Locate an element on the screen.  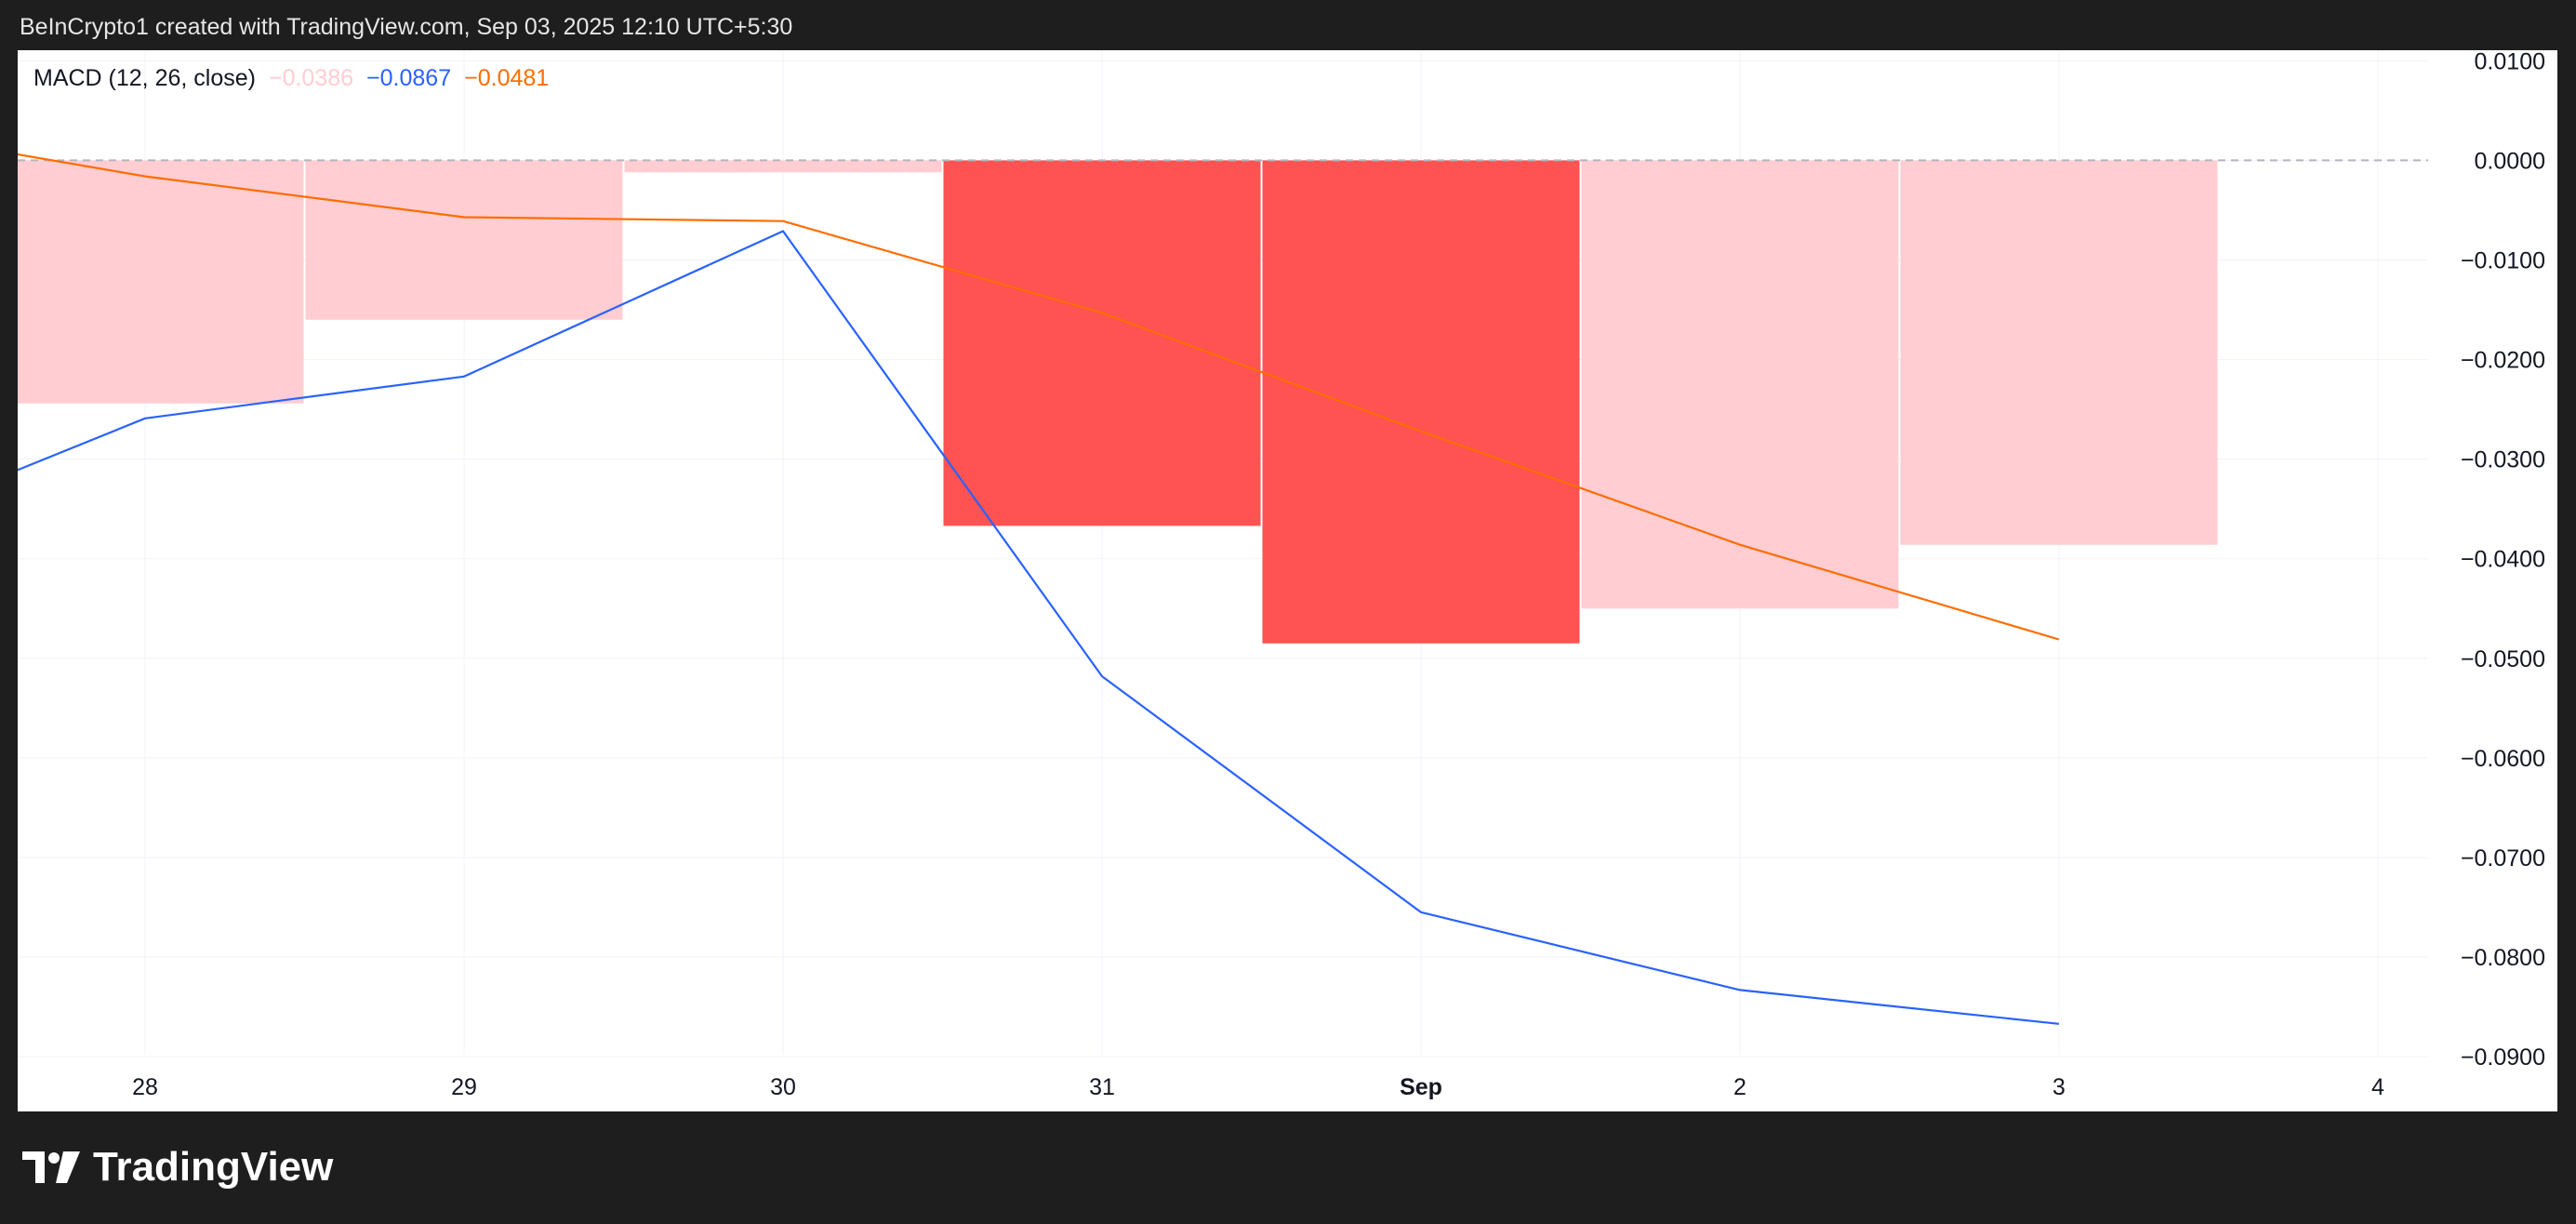
x-tick-label: 28 is located at coordinates (145, 1087).